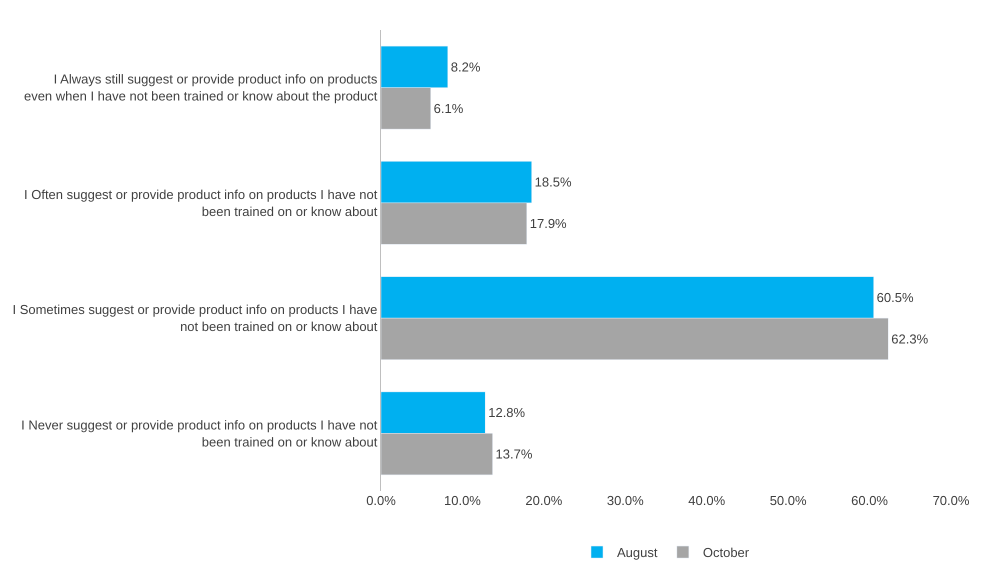  I want to click on data-label: 6.1%, so click(449, 108).